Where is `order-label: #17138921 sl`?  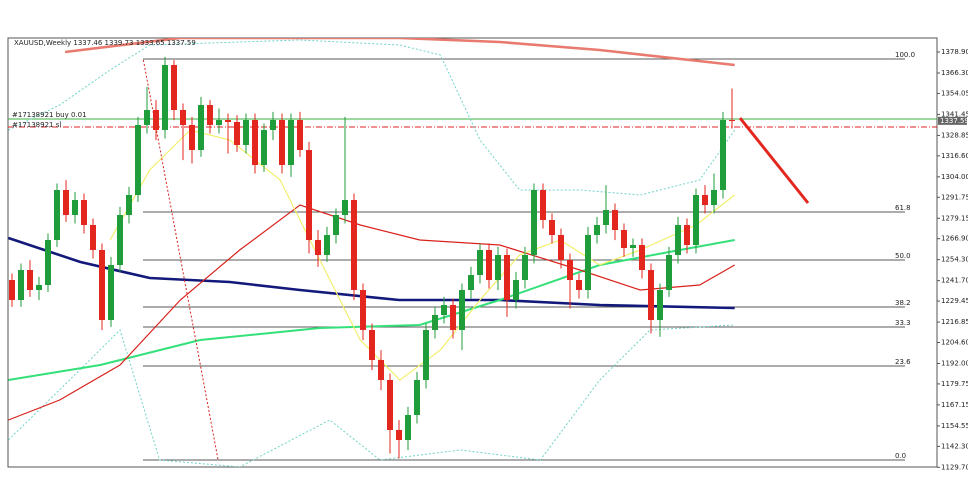 order-label: #17138921 sl is located at coordinates (36, 125).